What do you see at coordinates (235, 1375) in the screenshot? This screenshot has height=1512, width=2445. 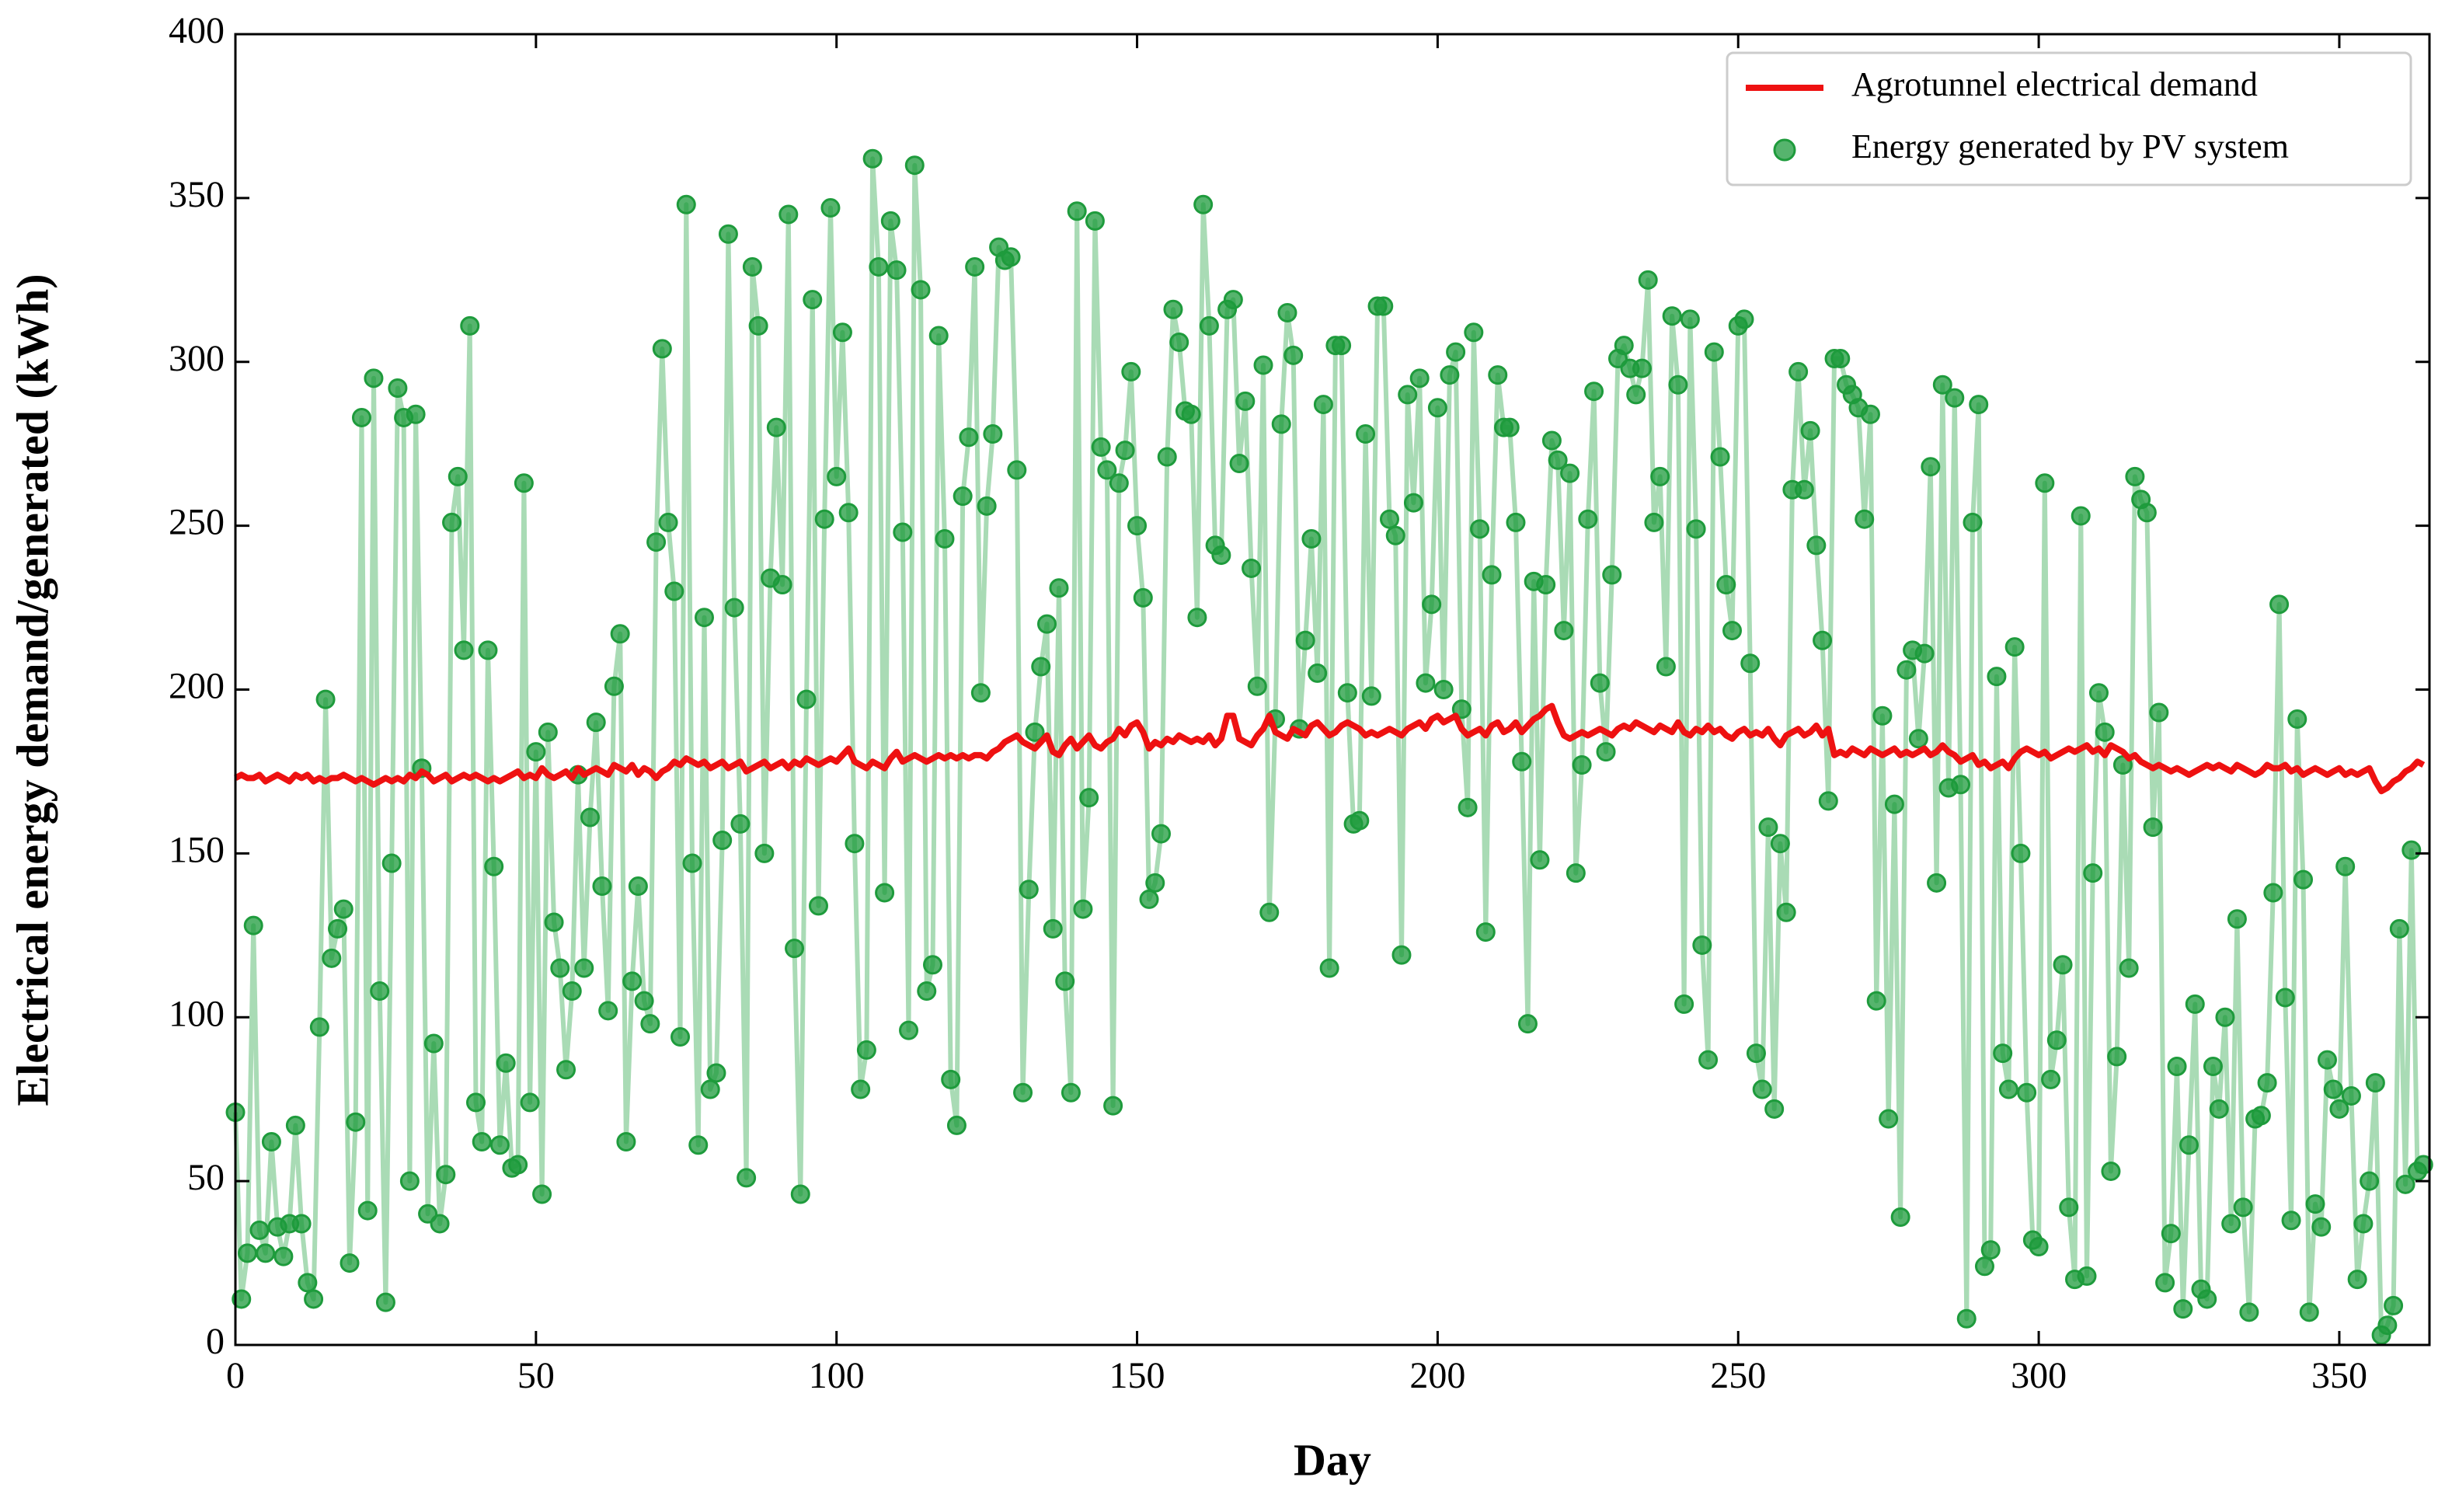 I see `x-tick-label: 0` at bounding box center [235, 1375].